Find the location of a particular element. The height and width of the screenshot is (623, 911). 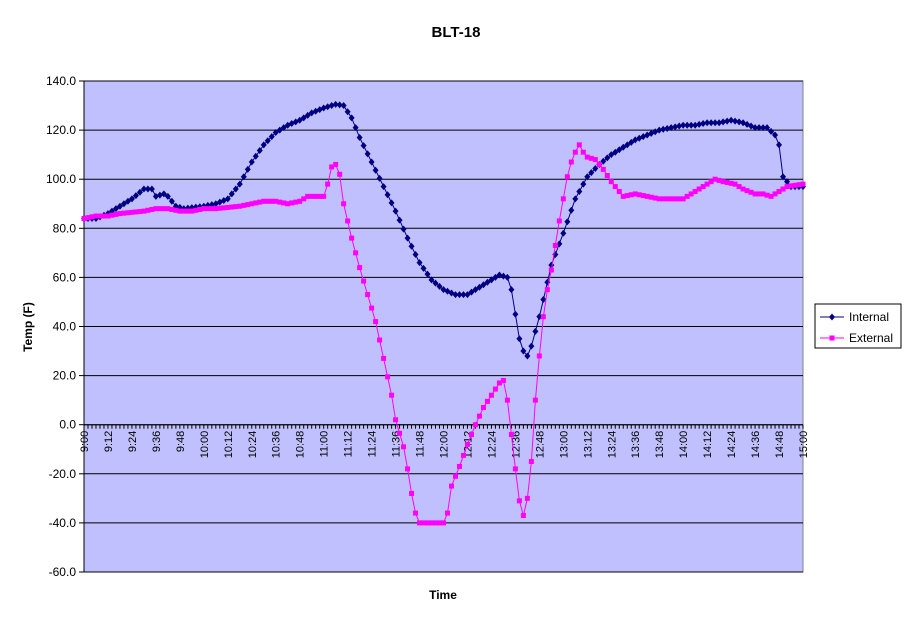

x-tick-label: 13:24 is located at coordinates (612, 445).